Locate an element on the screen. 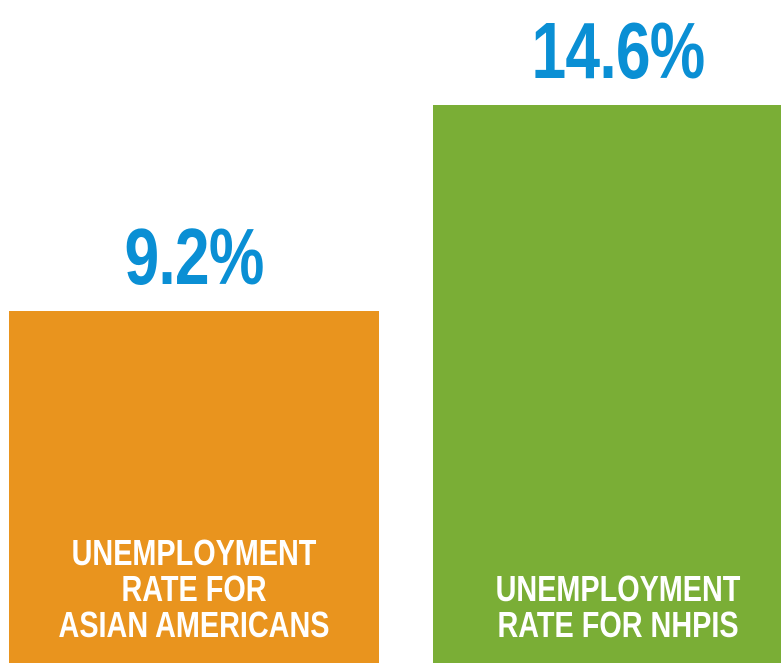 This screenshot has height=663, width=781. value-label-2: 14.6% is located at coordinates (618, 50).